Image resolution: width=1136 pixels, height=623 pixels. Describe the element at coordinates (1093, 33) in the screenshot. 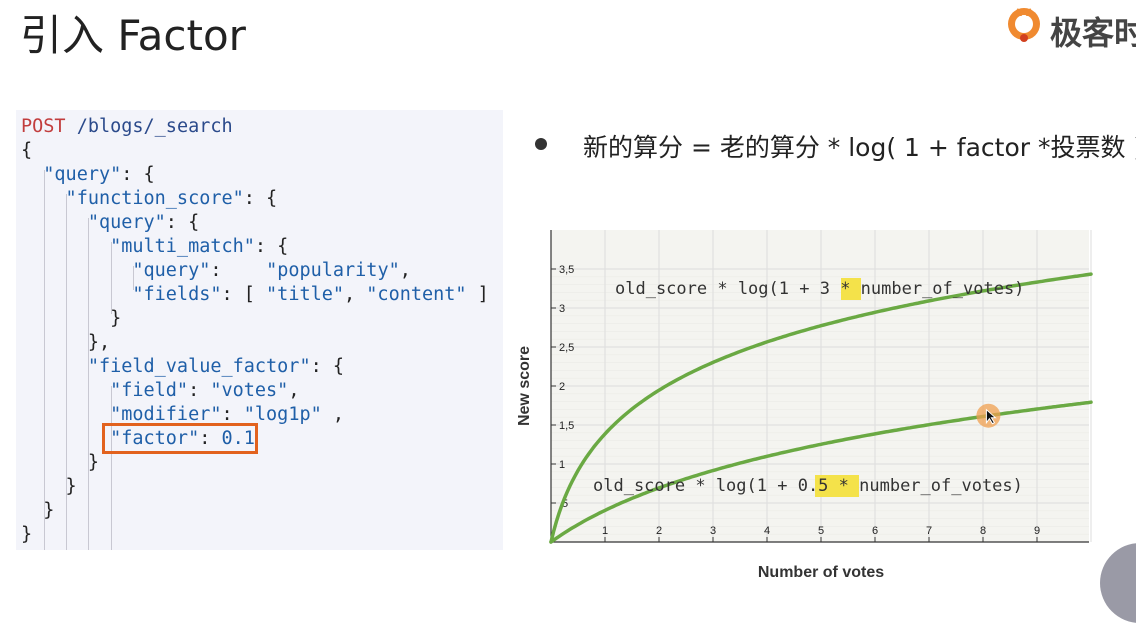

I see `logo-text: 极客时间` at that location.